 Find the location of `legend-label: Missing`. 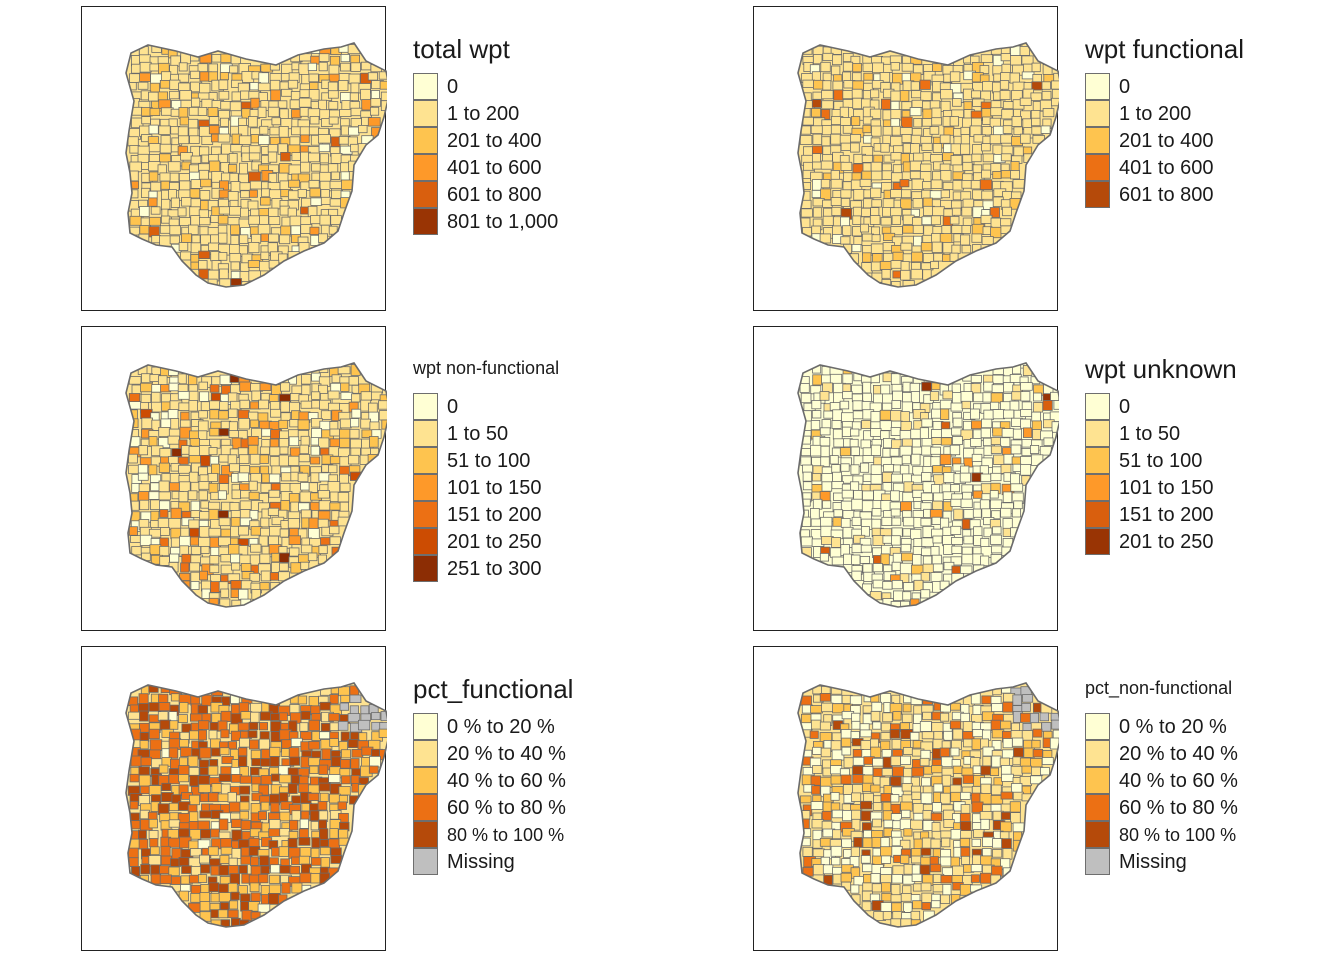

legend-label: Missing is located at coordinates (481, 862).